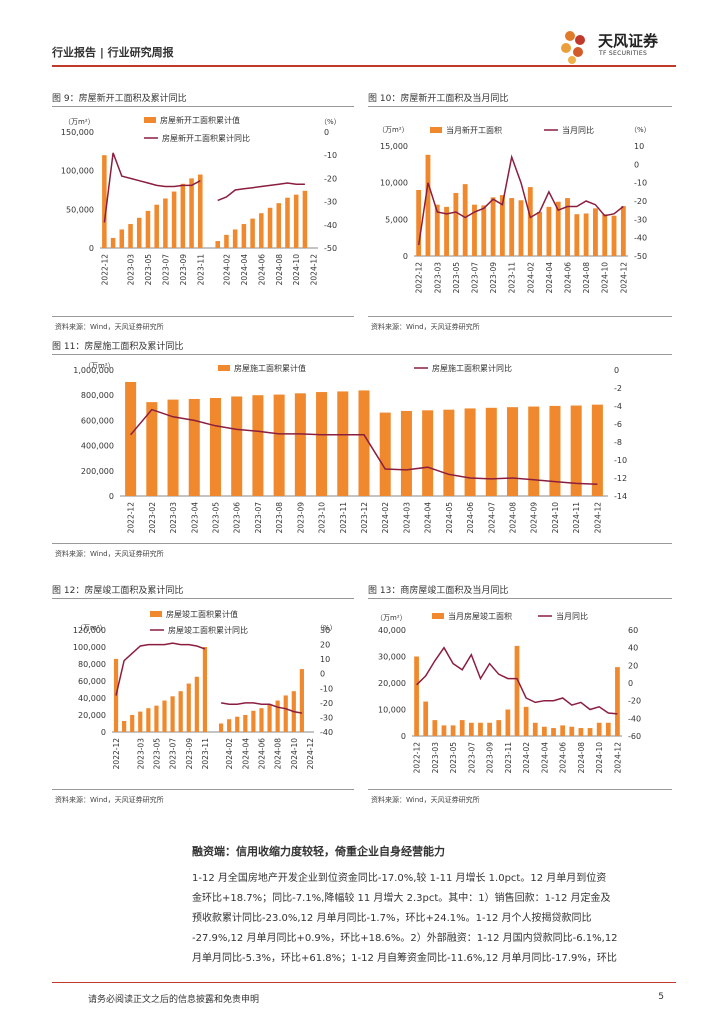 This screenshot has width=724, height=1024. Describe the element at coordinates (131, 518) in the screenshot. I see `fig11-xtick: 2022-12` at that location.